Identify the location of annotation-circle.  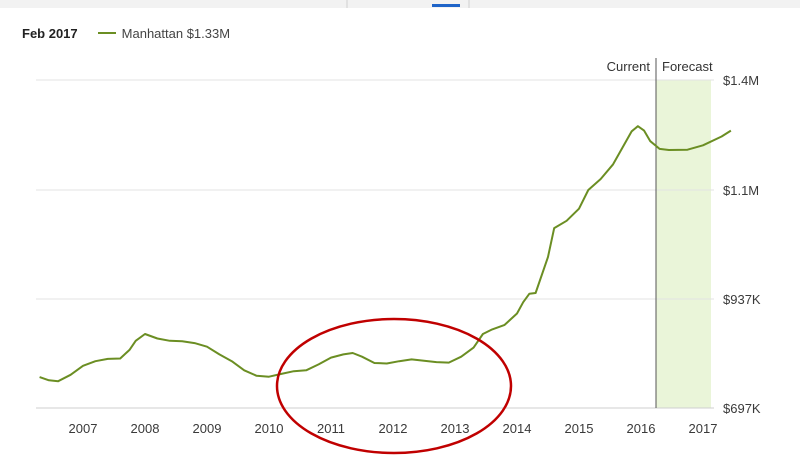
(394, 386).